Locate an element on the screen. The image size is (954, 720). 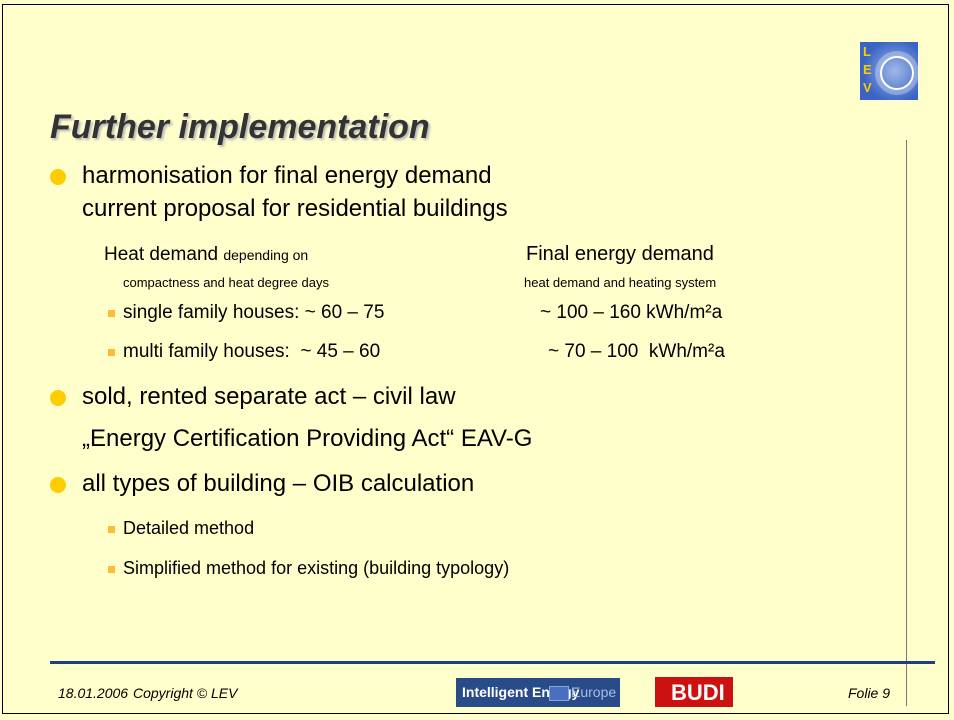
logo-letter: L is located at coordinates (867, 51).